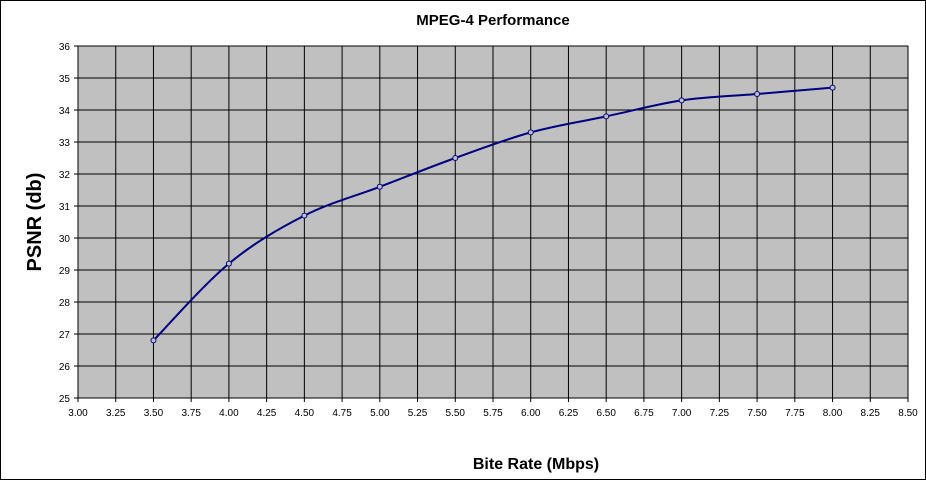 The image size is (926, 480). I want to click on y-tick-label: 27, so click(65, 335).